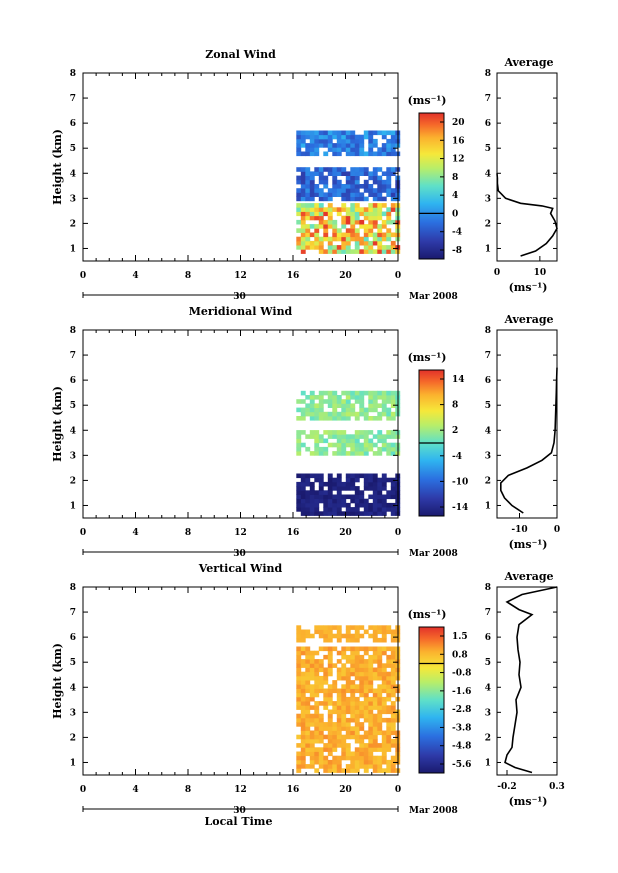  I want to click on avg-y-tick-label: 4, so click(488, 431).